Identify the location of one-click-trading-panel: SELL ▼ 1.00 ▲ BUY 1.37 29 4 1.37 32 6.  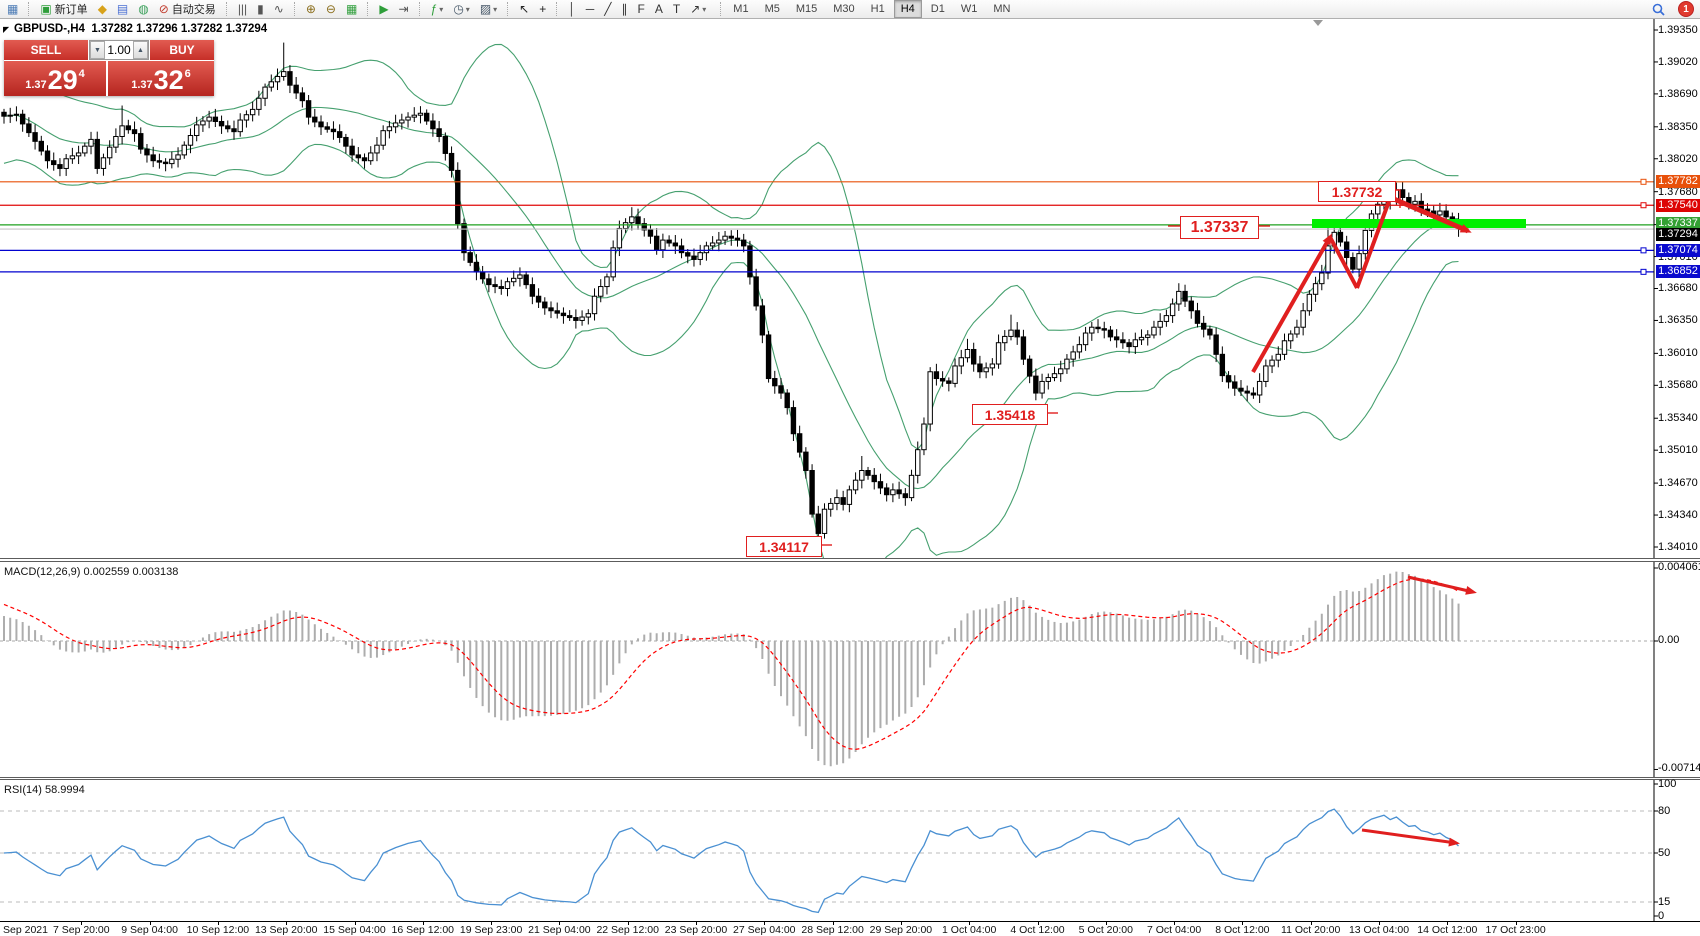
(109, 68).